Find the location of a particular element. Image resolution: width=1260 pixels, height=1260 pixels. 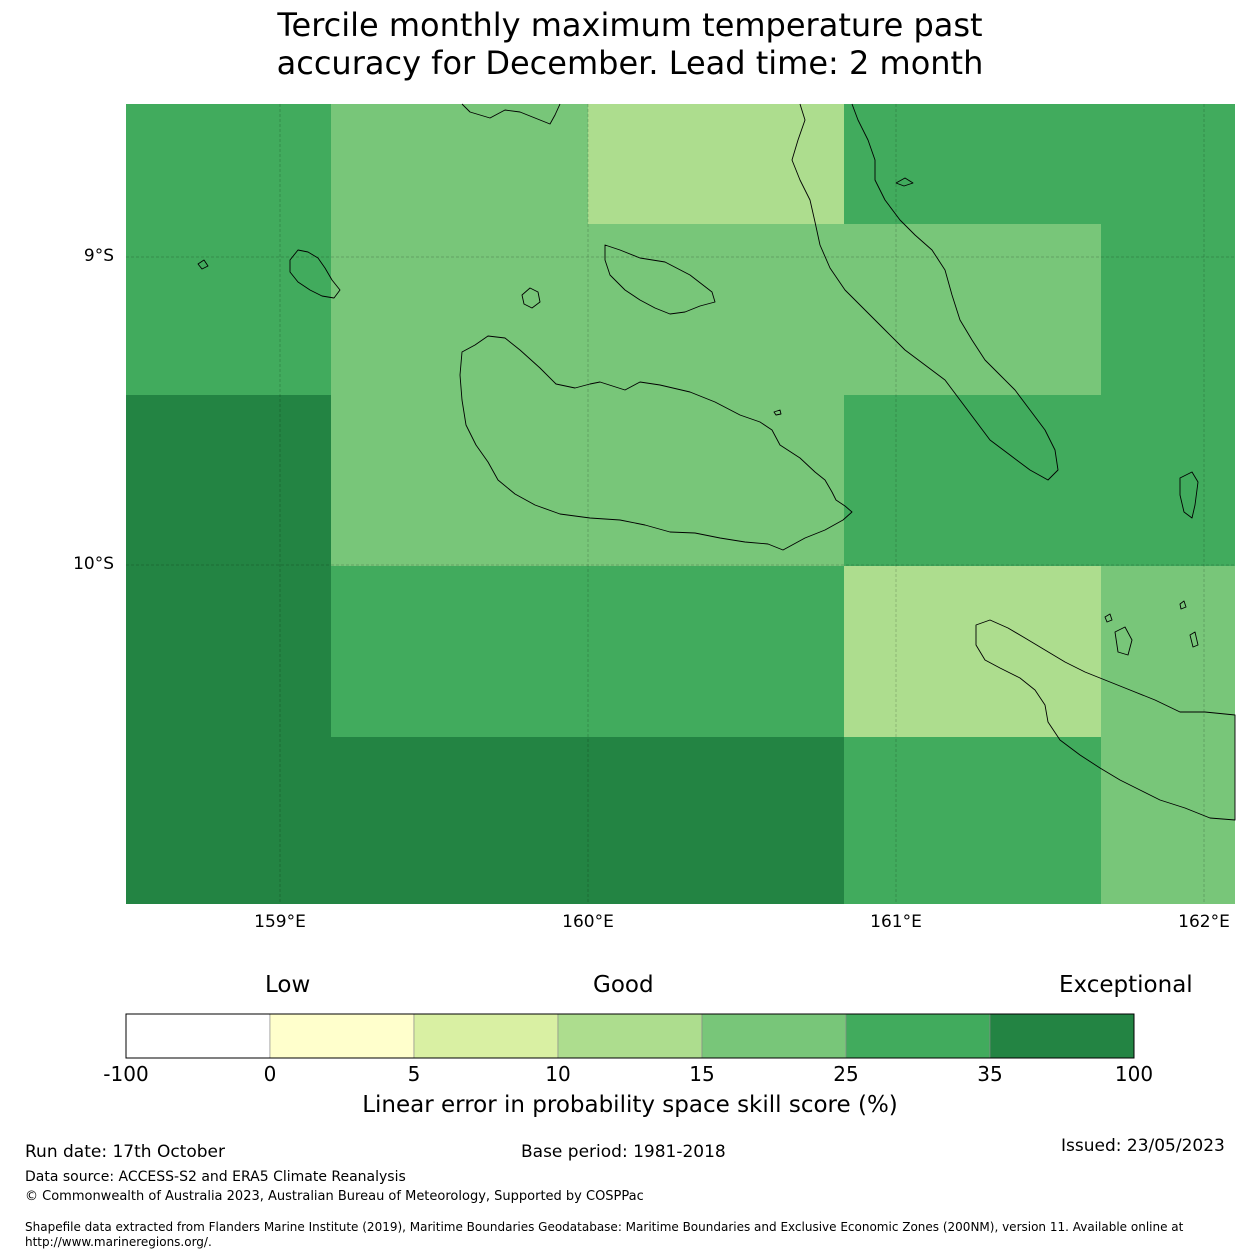

colorbar-tick: 35 is located at coordinates (990, 1074).